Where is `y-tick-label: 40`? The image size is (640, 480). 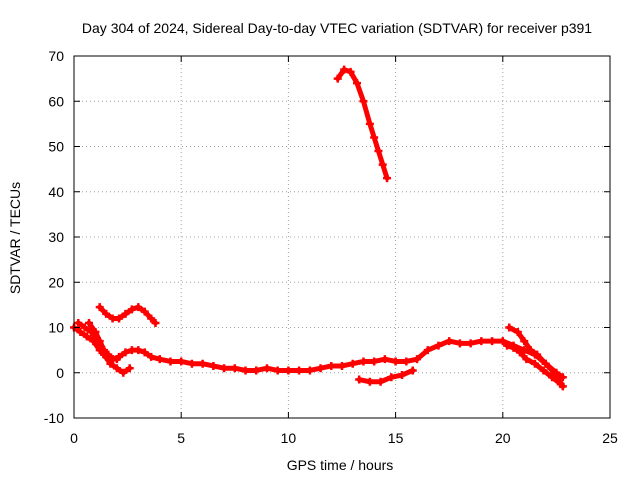 y-tick-label: 40 is located at coordinates (56, 192).